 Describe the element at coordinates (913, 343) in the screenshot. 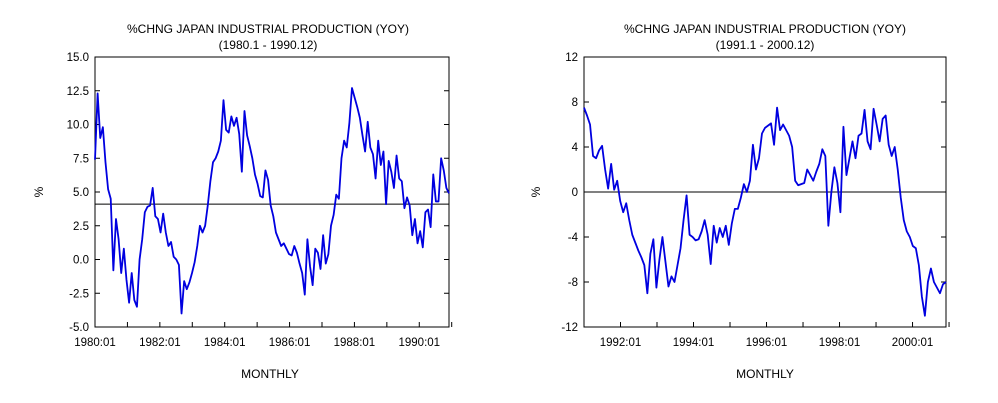

I see `x-tick-label: 2000:01` at that location.